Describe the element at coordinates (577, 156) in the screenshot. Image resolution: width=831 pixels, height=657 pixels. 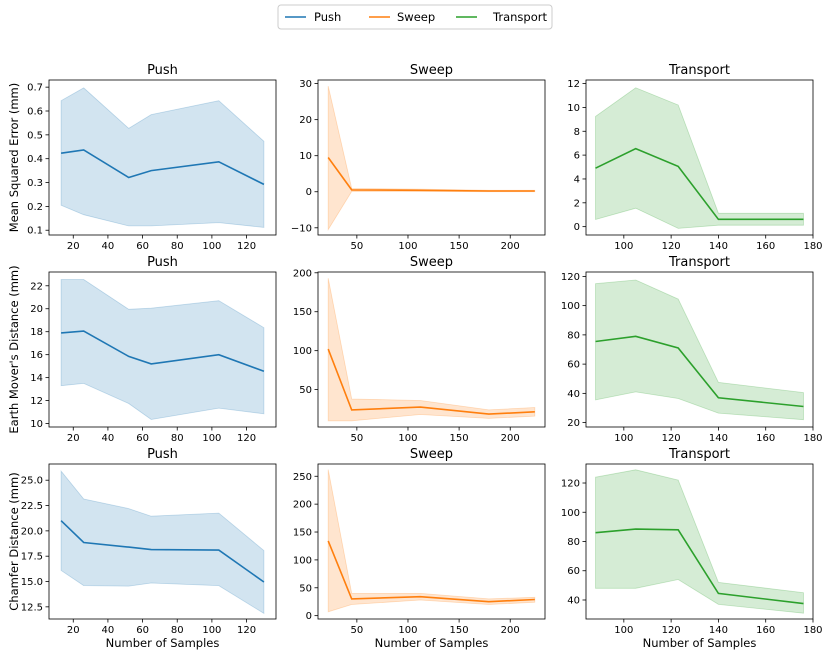
I see `y-tick-label: 6` at that location.